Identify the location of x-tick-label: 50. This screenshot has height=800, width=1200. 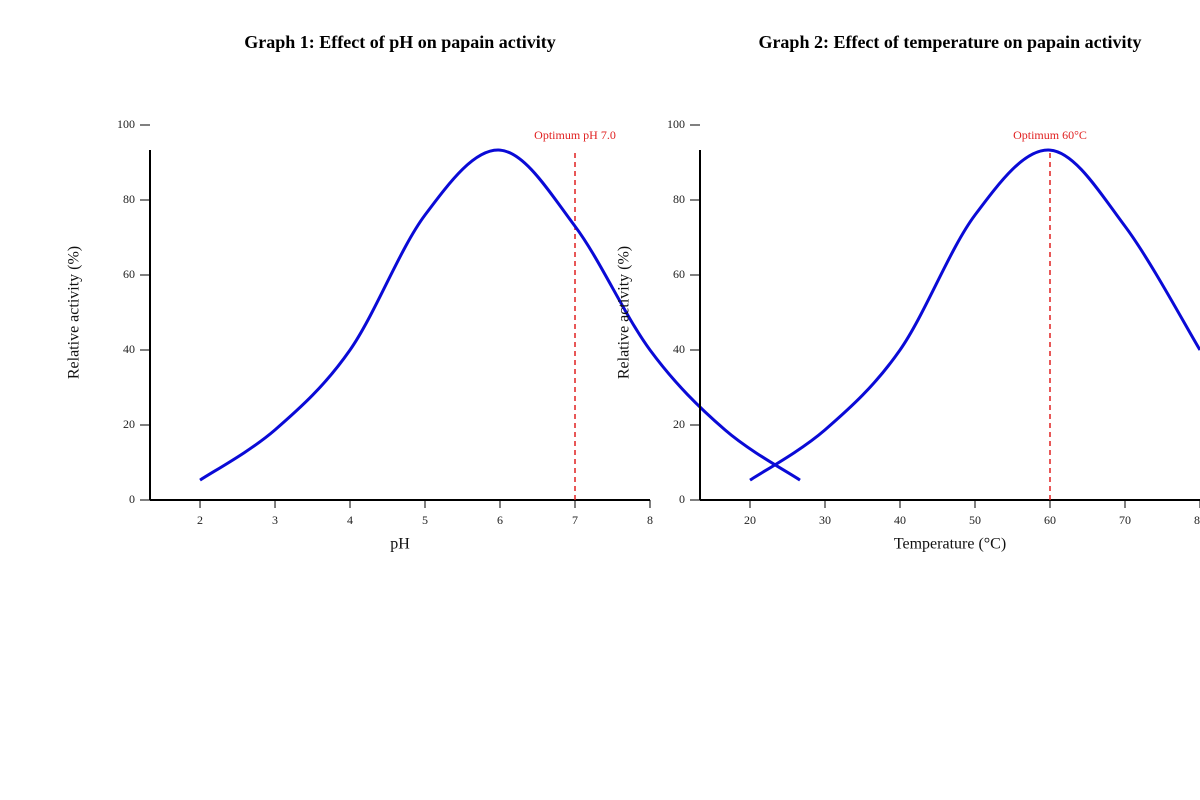
(975, 520).